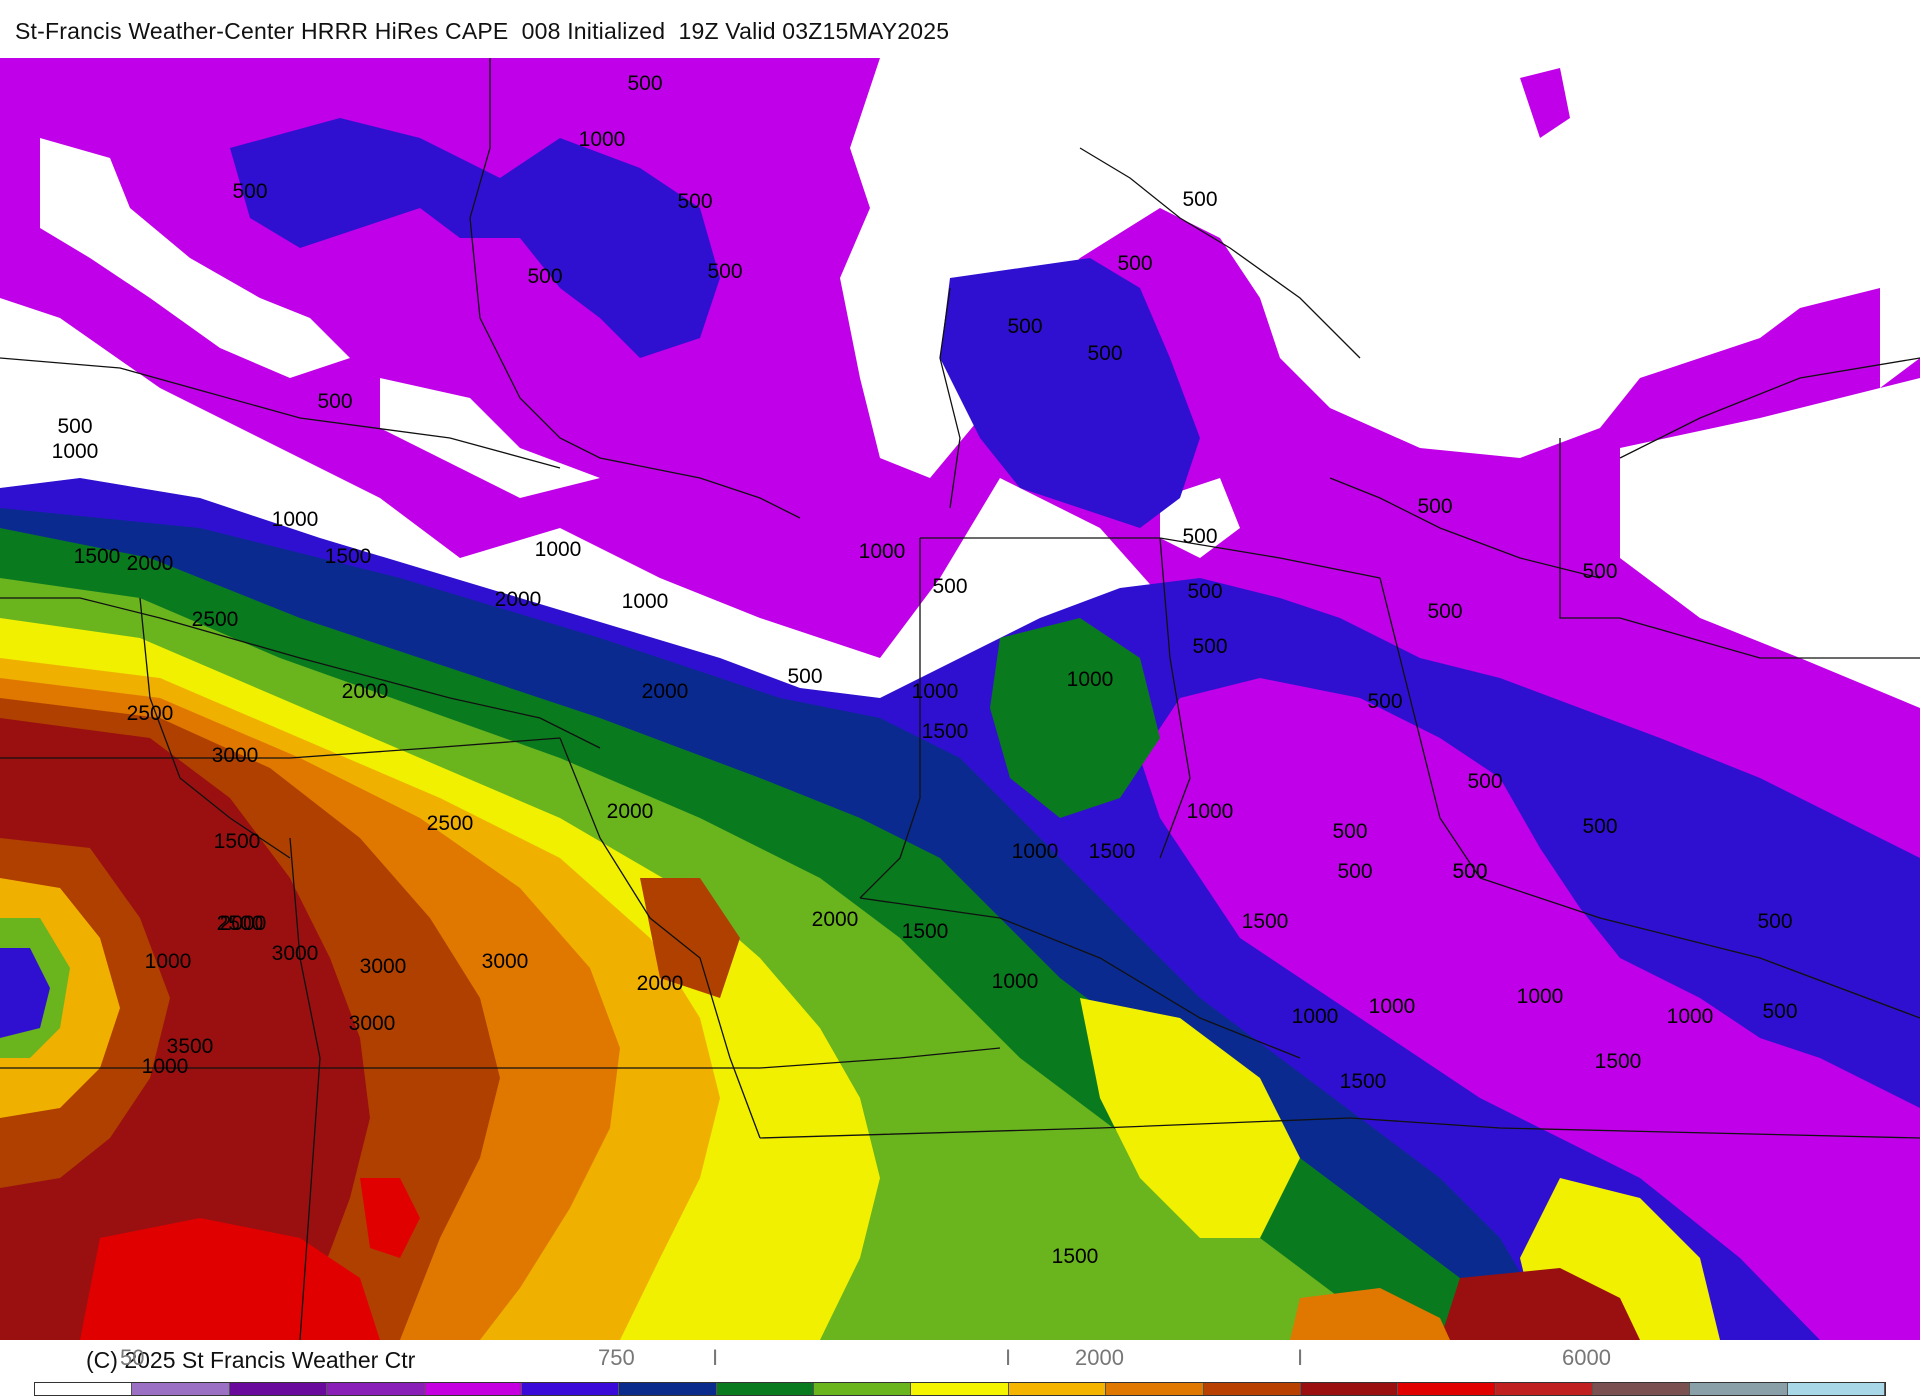  Describe the element at coordinates (190, 1046) in the screenshot. I see `contour-label: 3500` at that location.